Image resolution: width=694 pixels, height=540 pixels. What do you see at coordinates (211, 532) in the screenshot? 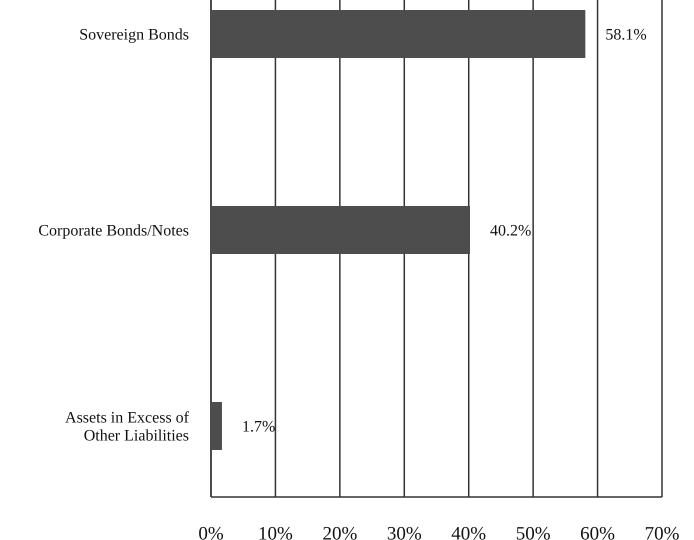
I see `x-tick-label: 0%` at bounding box center [211, 532].